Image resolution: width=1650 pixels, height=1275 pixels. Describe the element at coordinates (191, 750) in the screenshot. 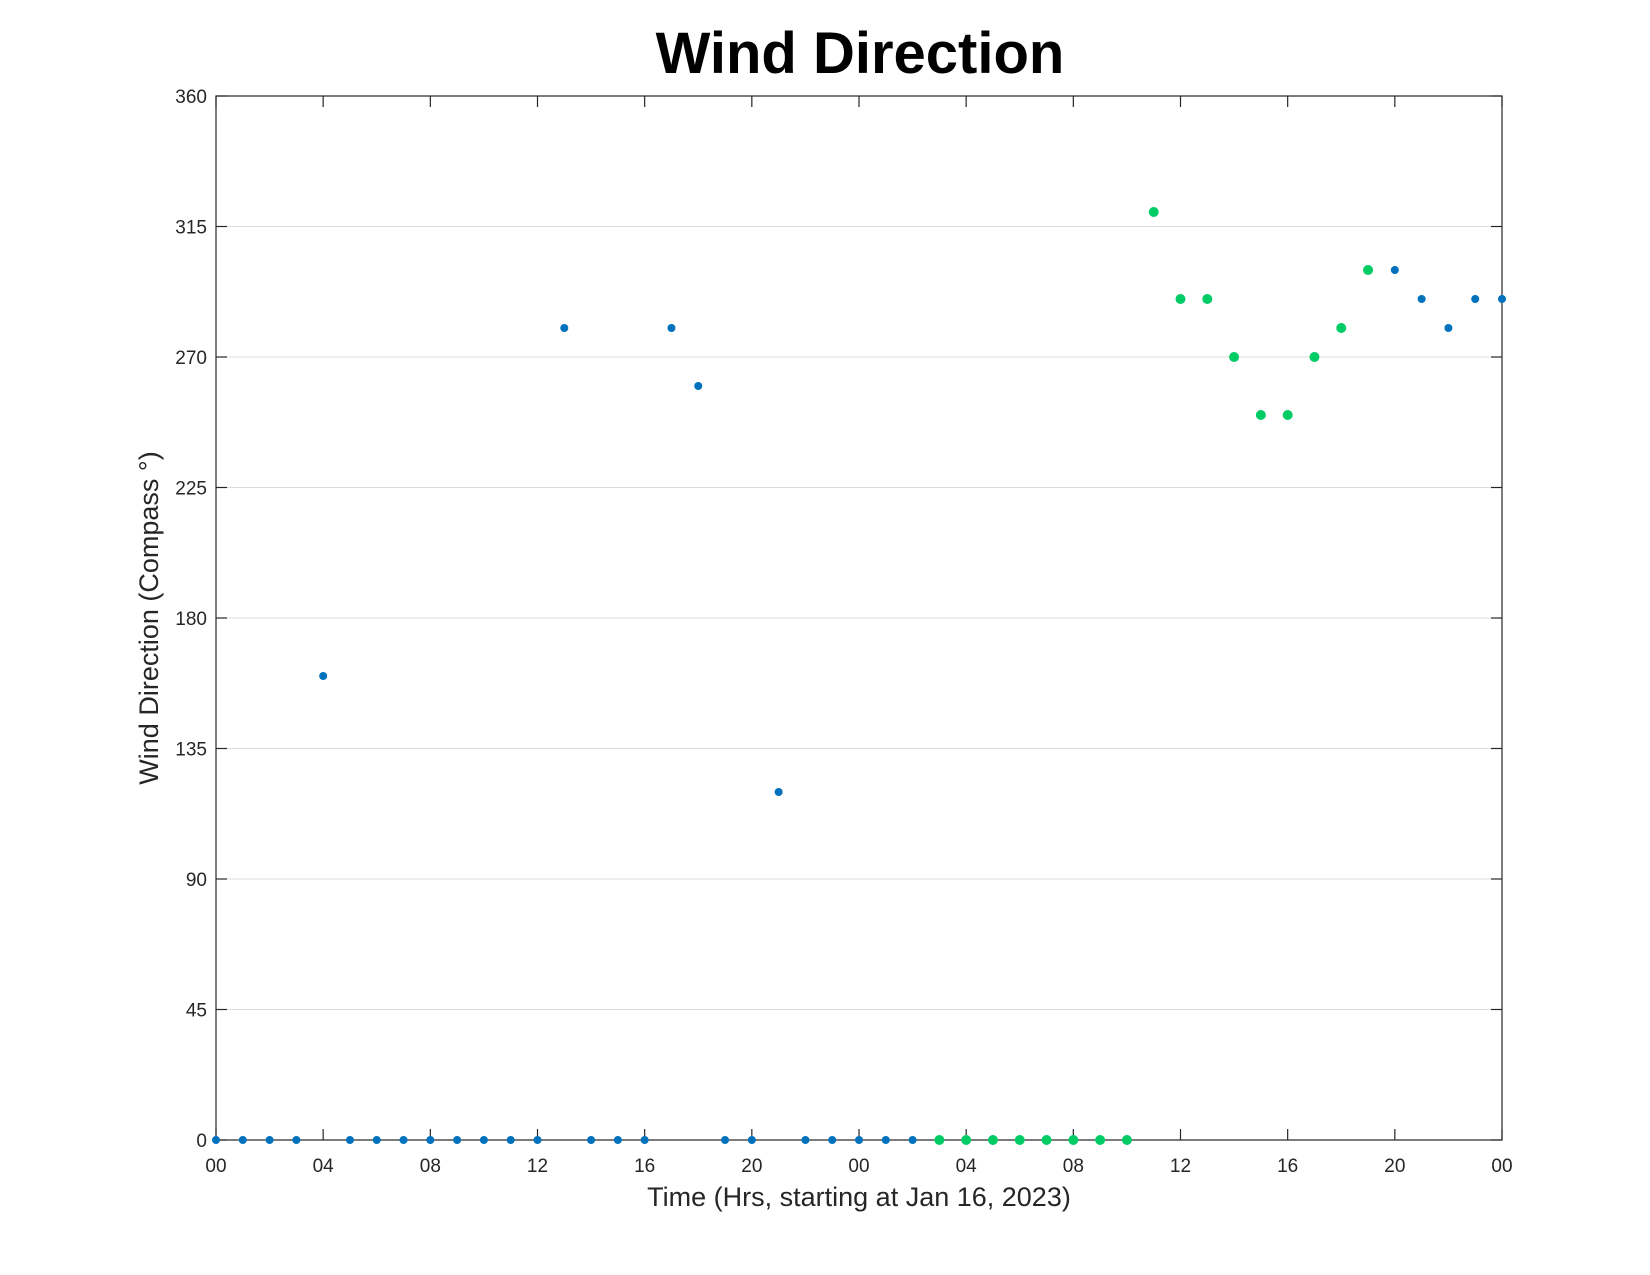

I see `y-tick-label: 135` at that location.